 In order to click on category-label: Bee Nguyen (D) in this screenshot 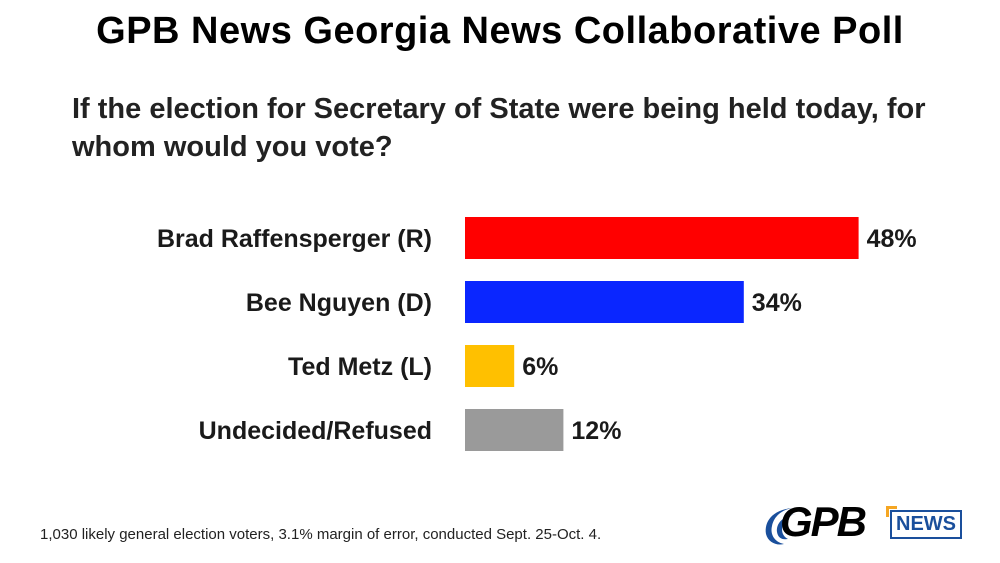, I will do `click(339, 303)`.